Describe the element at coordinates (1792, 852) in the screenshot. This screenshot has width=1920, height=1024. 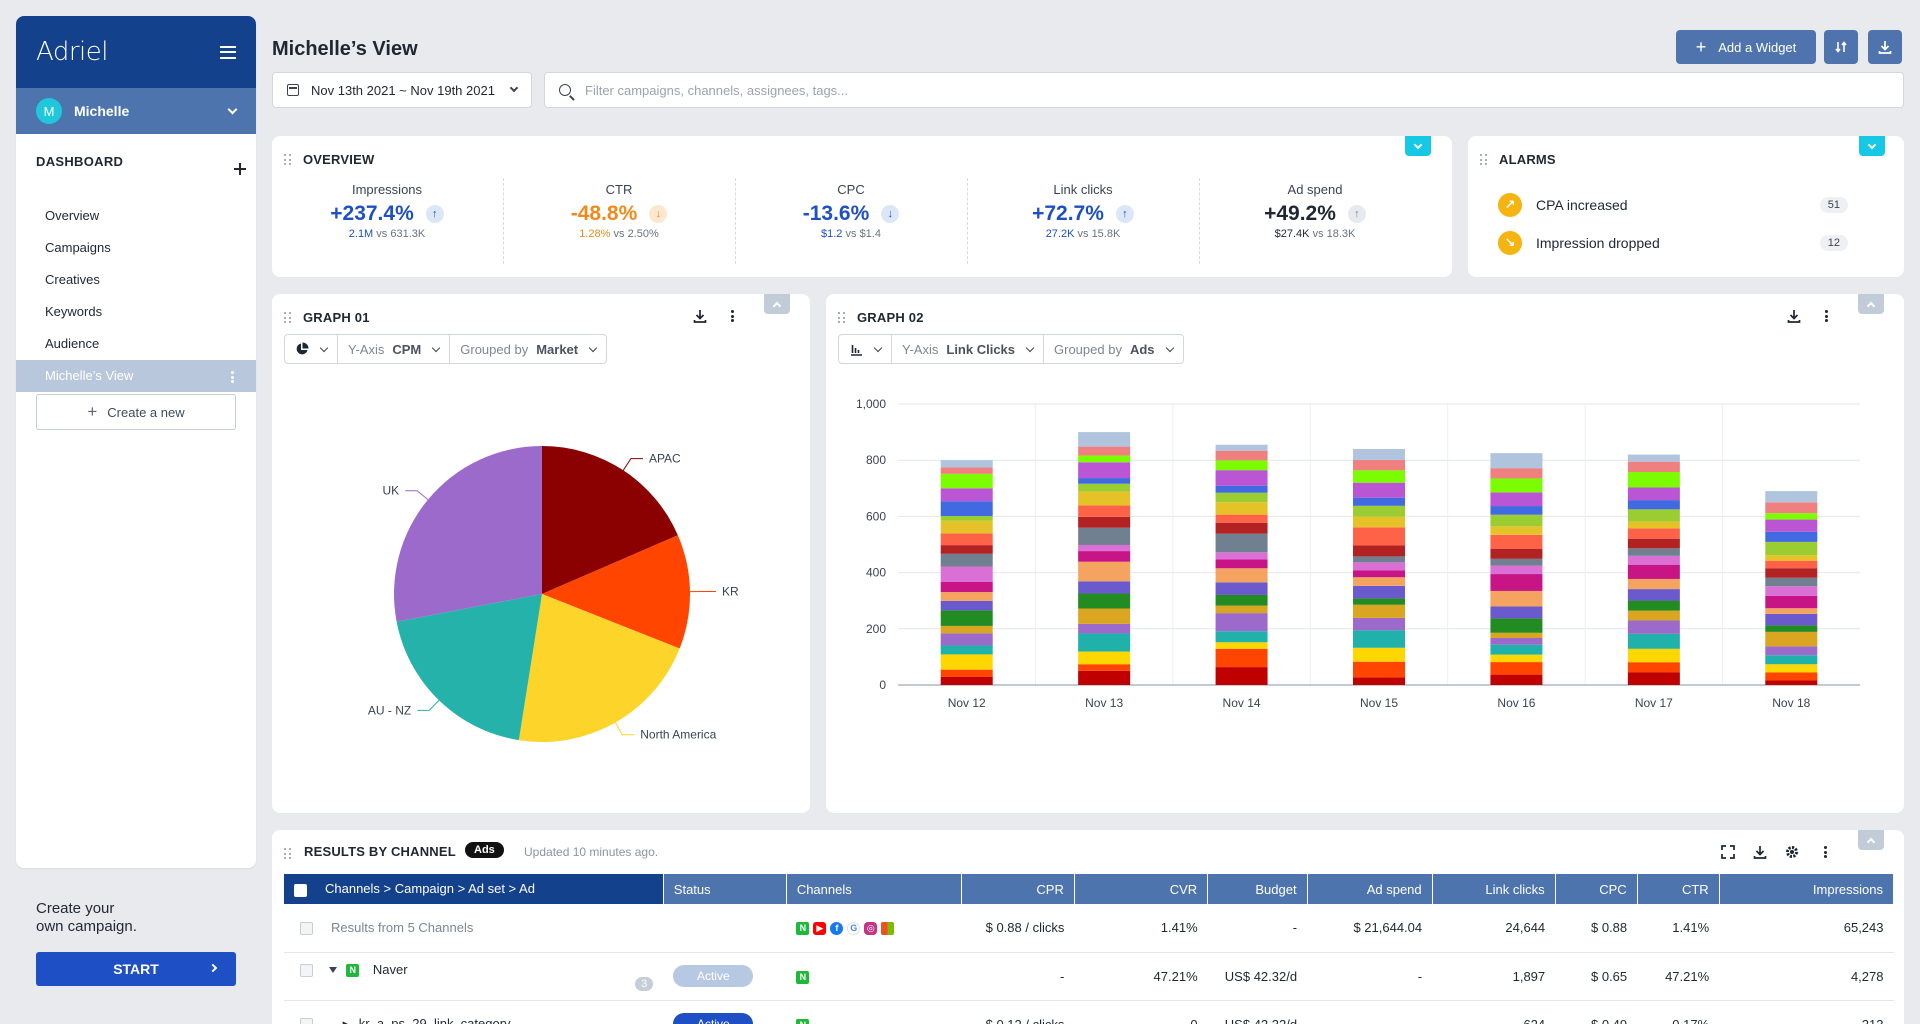
I see `gear-icon` at that location.